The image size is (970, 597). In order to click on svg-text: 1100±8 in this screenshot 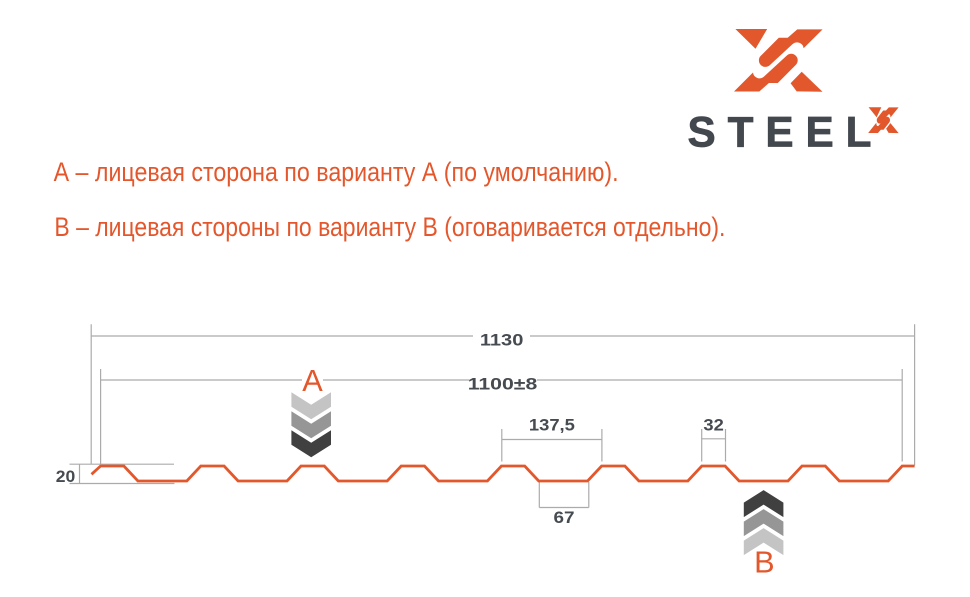, I will do `click(503, 384)`.